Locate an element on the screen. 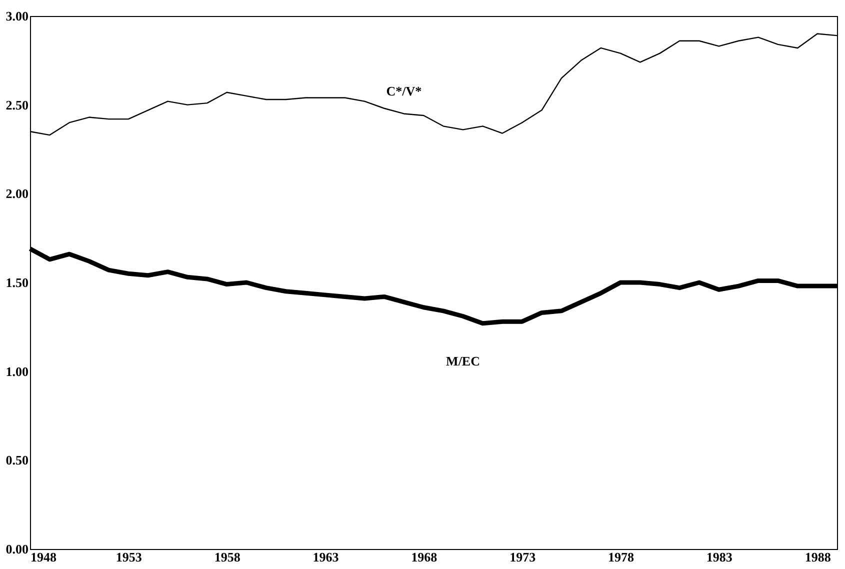  x-tick-label: 1948 is located at coordinates (43, 557).